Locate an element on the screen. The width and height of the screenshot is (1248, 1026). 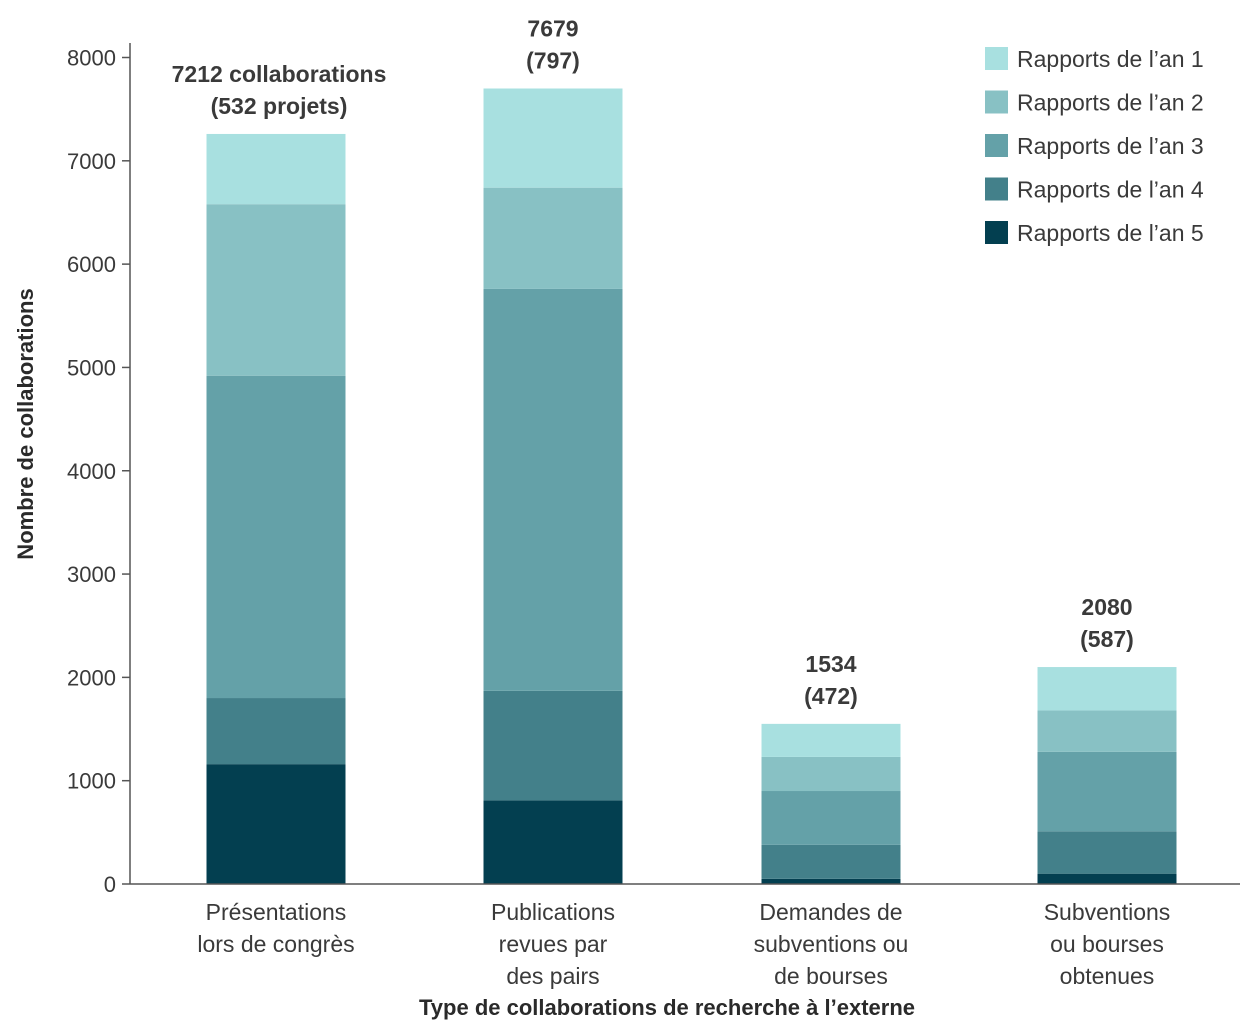
bar-segment-cat3-series2 is located at coordinates (1107, 791).